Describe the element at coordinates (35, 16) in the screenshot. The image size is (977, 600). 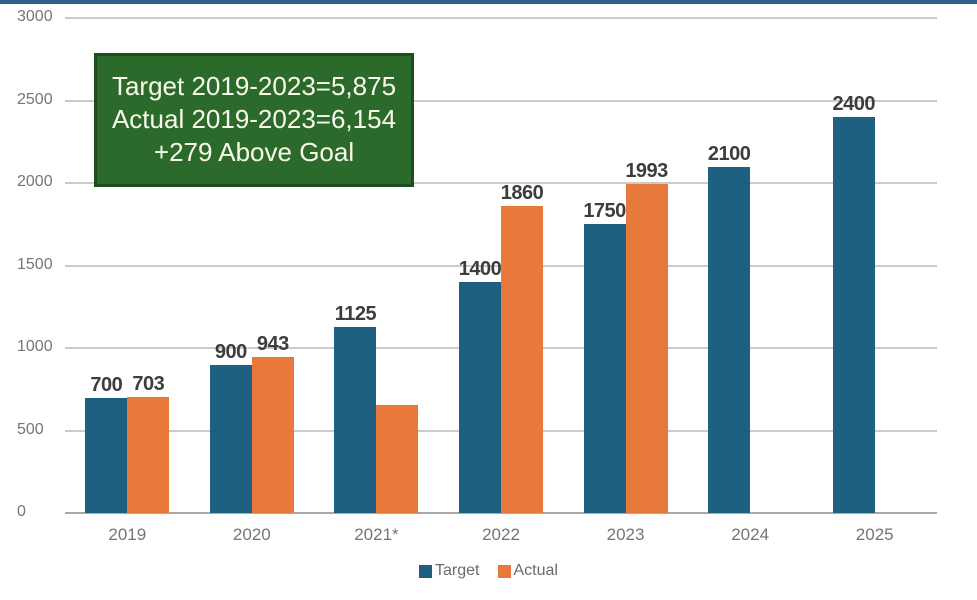
I see `y-axis-tick-label: 3000` at that location.